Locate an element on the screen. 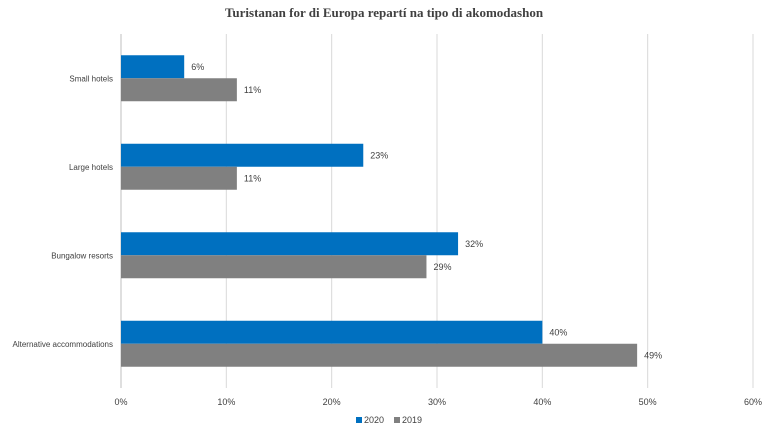 The width and height of the screenshot is (768, 436). legend-label: 2020 is located at coordinates (374, 420).